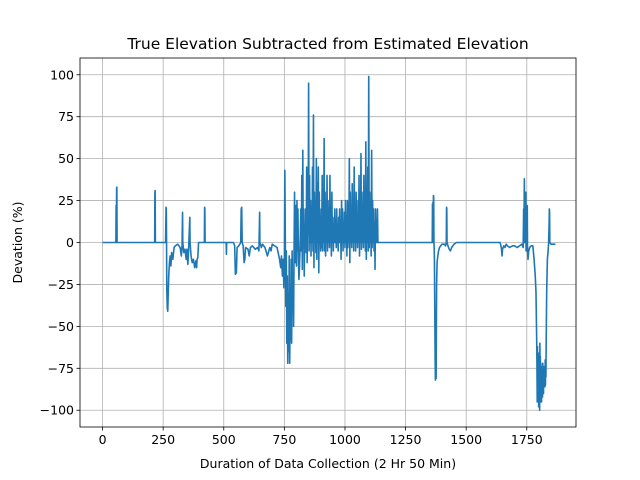 This screenshot has height=480, width=640. Describe the element at coordinates (57, 410) in the screenshot. I see `y-tick-label: −100` at that location.